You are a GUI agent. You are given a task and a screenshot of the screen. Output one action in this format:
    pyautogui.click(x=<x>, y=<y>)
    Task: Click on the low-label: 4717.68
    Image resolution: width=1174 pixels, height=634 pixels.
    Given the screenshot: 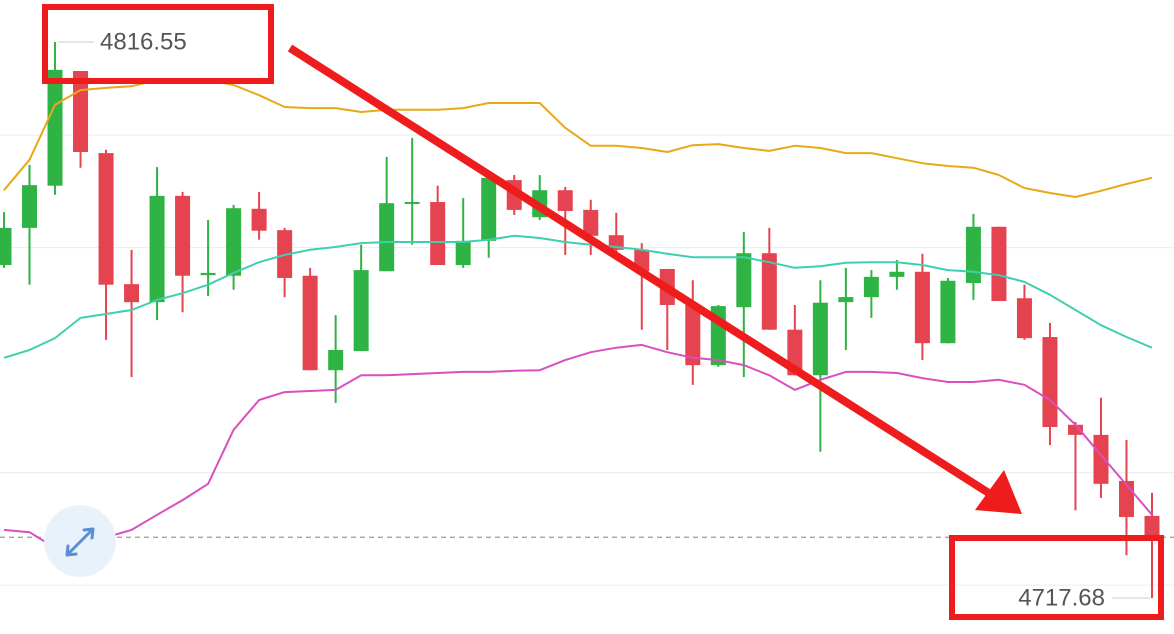 What is the action you would take?
    pyautogui.click(x=1061, y=597)
    